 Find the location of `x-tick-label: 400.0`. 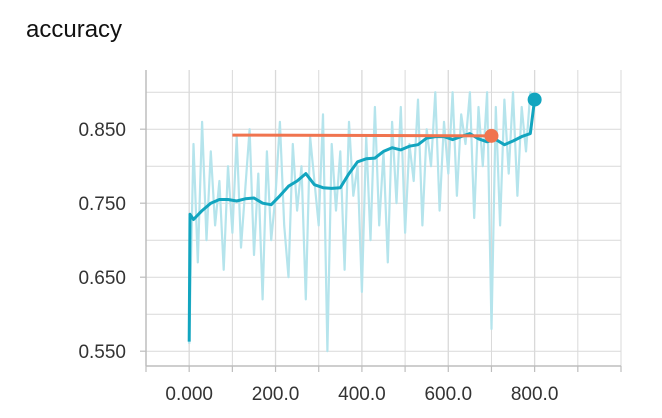

x-tick-label: 400.0 is located at coordinates (362, 394).